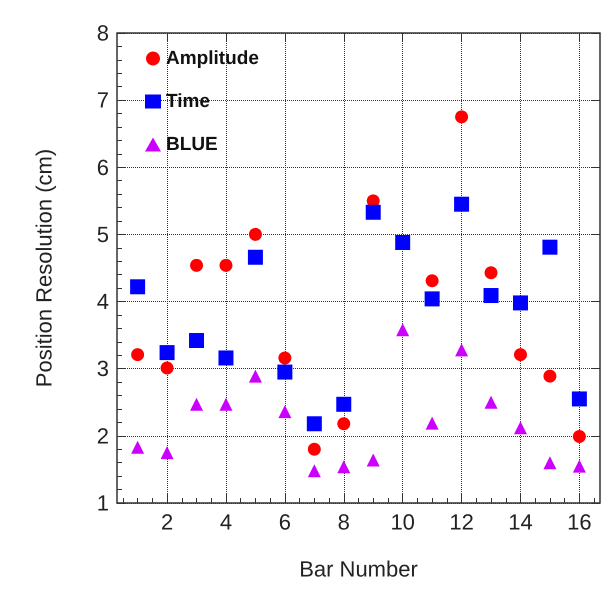  What do you see at coordinates (284, 522) in the screenshot?
I see `x-tick-label: 6` at bounding box center [284, 522].